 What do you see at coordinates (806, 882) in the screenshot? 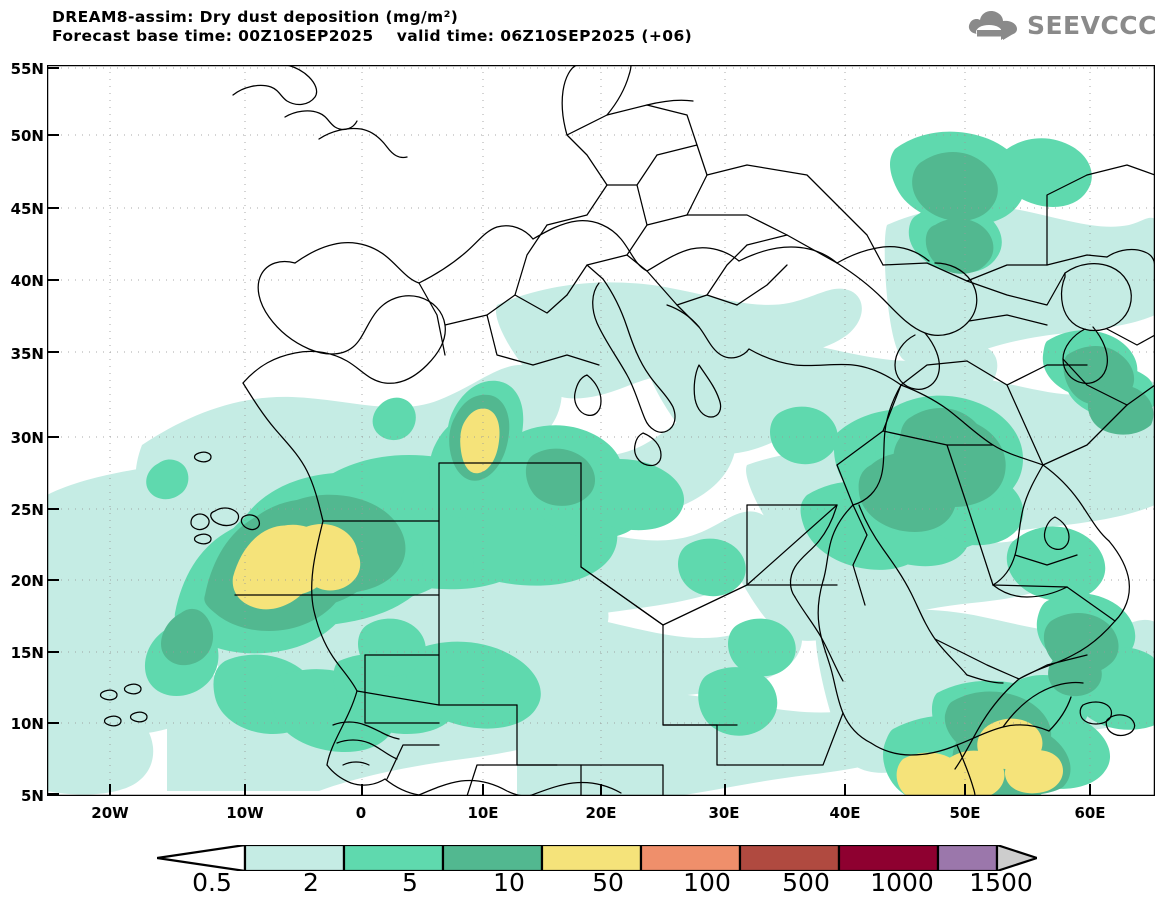
I see `colorbar-tick-500: 500` at bounding box center [806, 882].